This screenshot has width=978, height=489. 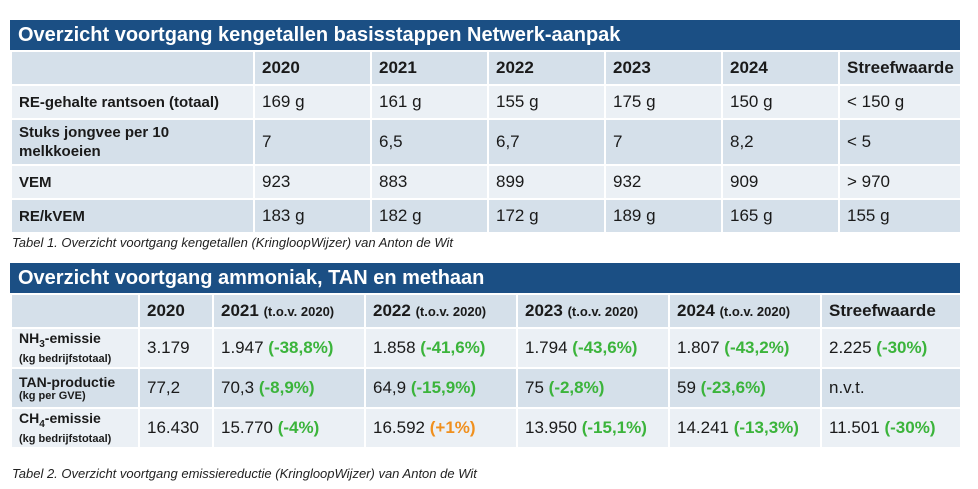 What do you see at coordinates (663, 102) in the screenshot?
I see `table-cell: 175 g` at bounding box center [663, 102].